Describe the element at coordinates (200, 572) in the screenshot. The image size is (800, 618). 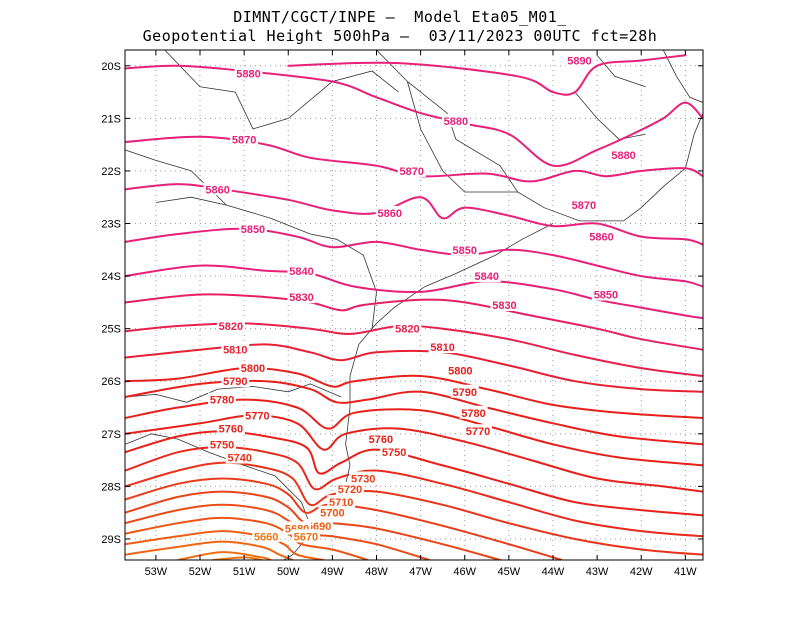
I see `lon-tick-label: 52W` at that location.